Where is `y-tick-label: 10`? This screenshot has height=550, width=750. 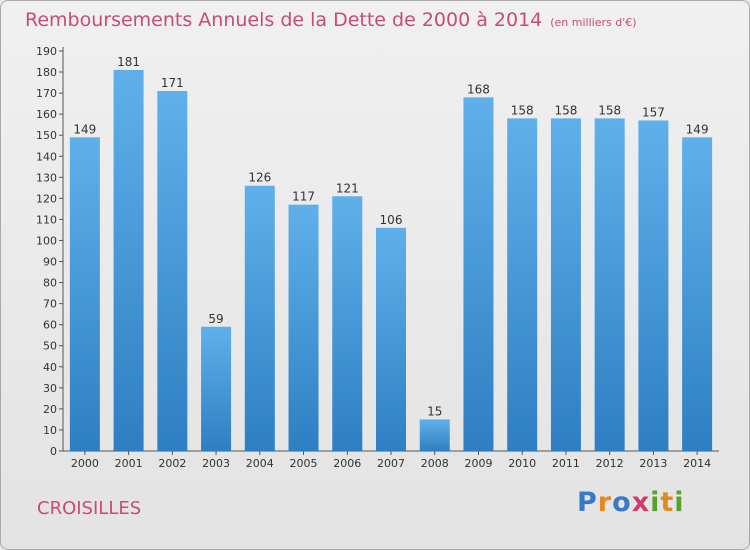 y-tick-label: 10 is located at coordinates (50, 430).